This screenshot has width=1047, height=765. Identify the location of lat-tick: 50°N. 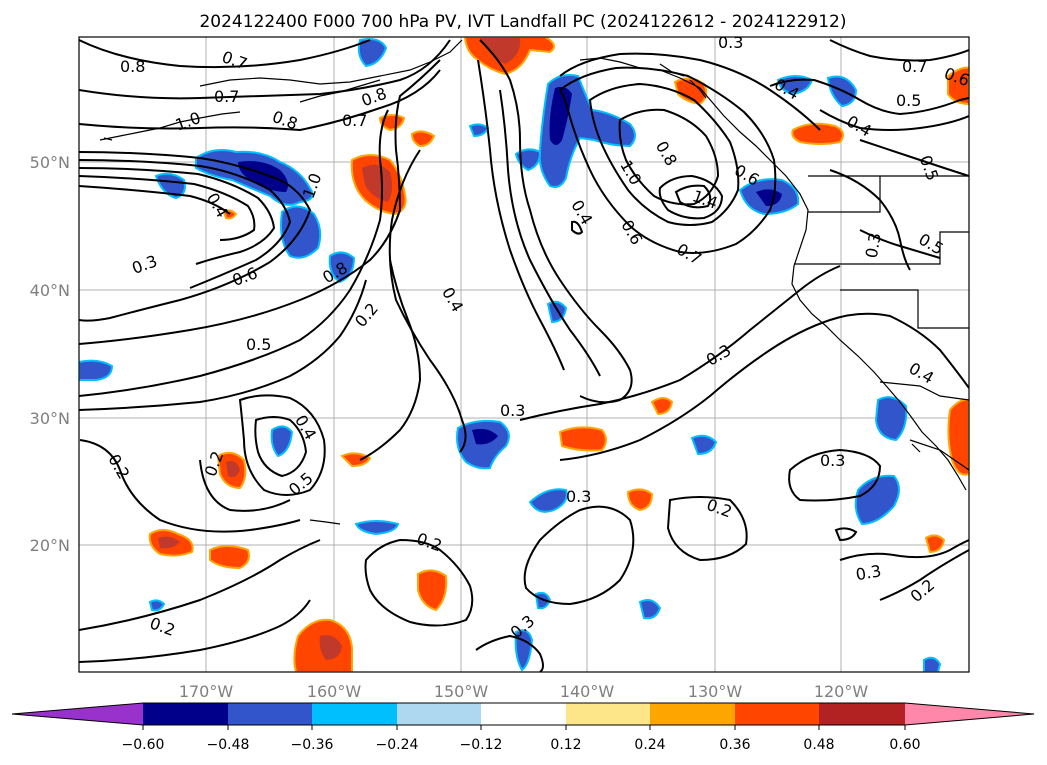
(50, 162).